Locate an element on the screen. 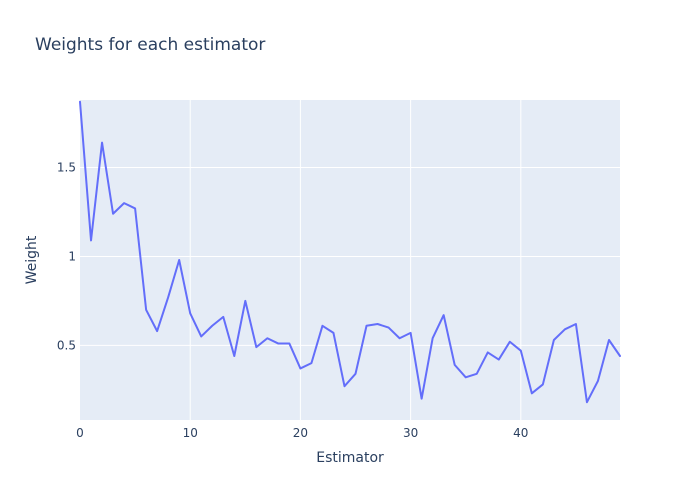  y-axis-title: Weight is located at coordinates (32, 259).